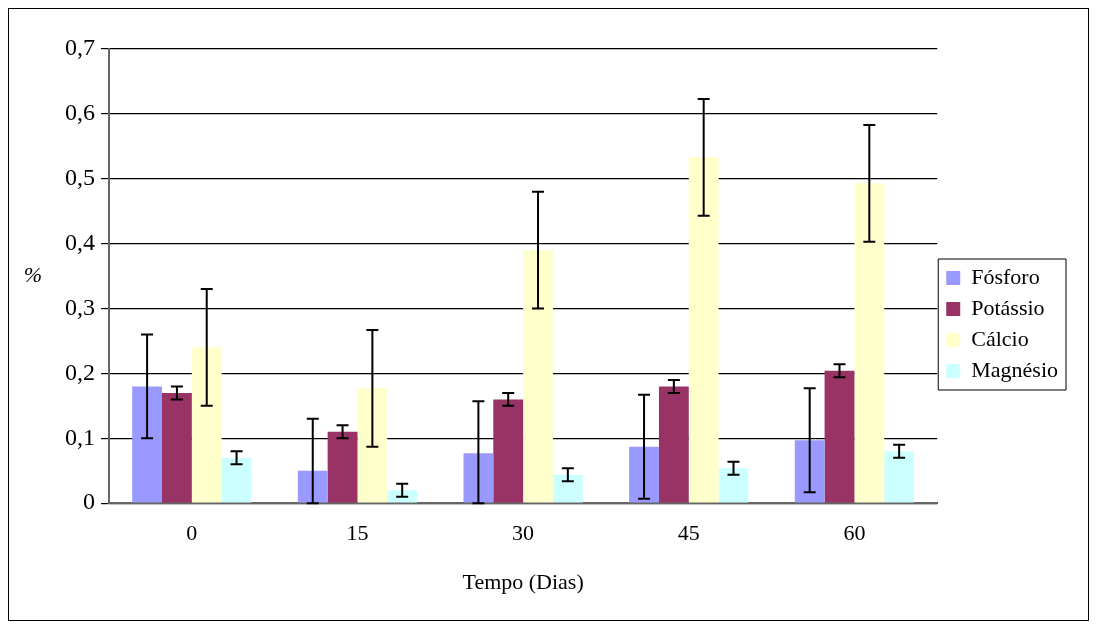  I want to click on legend-label: Cálcio, so click(1000, 338).